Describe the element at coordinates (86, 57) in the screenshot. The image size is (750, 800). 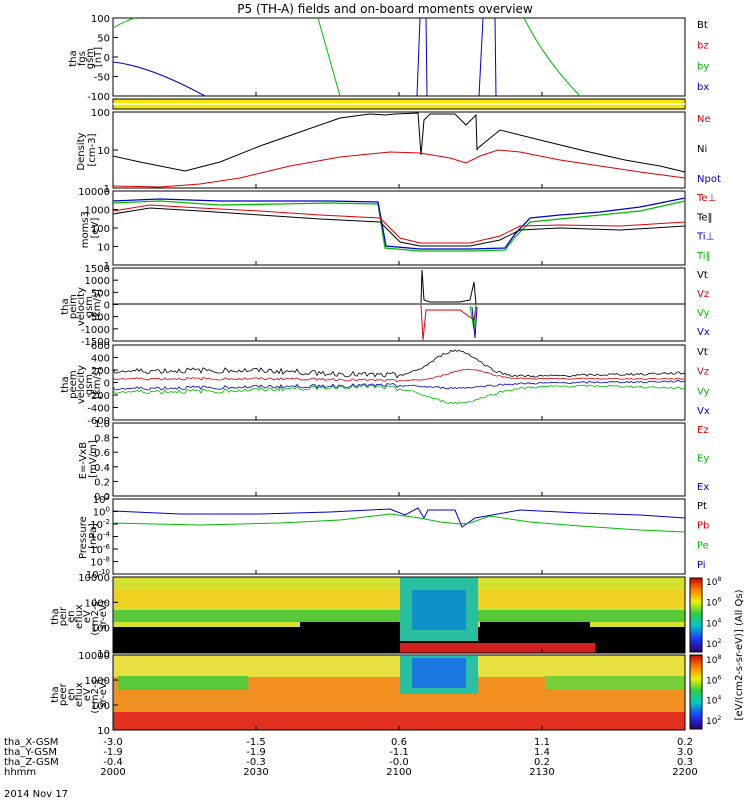
I see `fgs-ylabel: tha fgs gsm [nT]` at that location.